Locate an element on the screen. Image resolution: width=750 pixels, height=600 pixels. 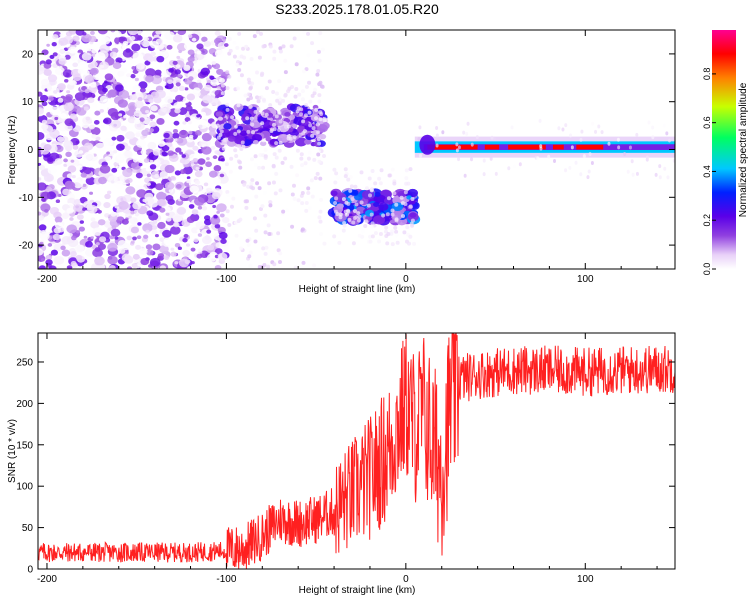
x-tick-label: -100 is located at coordinates (226, 279).